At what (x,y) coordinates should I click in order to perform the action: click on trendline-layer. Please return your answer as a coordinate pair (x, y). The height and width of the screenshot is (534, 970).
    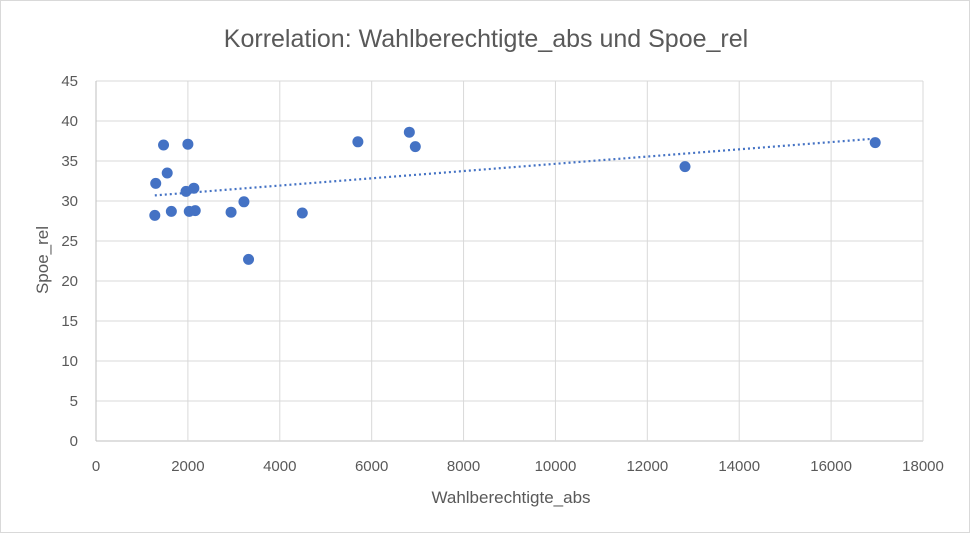
    Looking at the image, I should click on (515, 167).